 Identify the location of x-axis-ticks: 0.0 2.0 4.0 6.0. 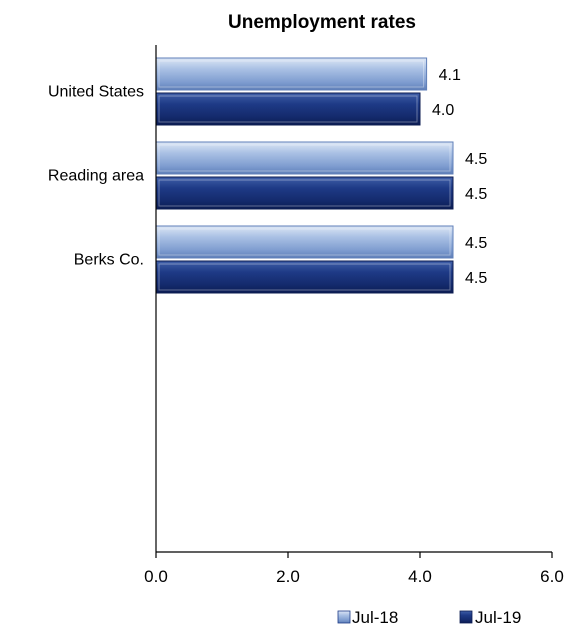
(354, 569).